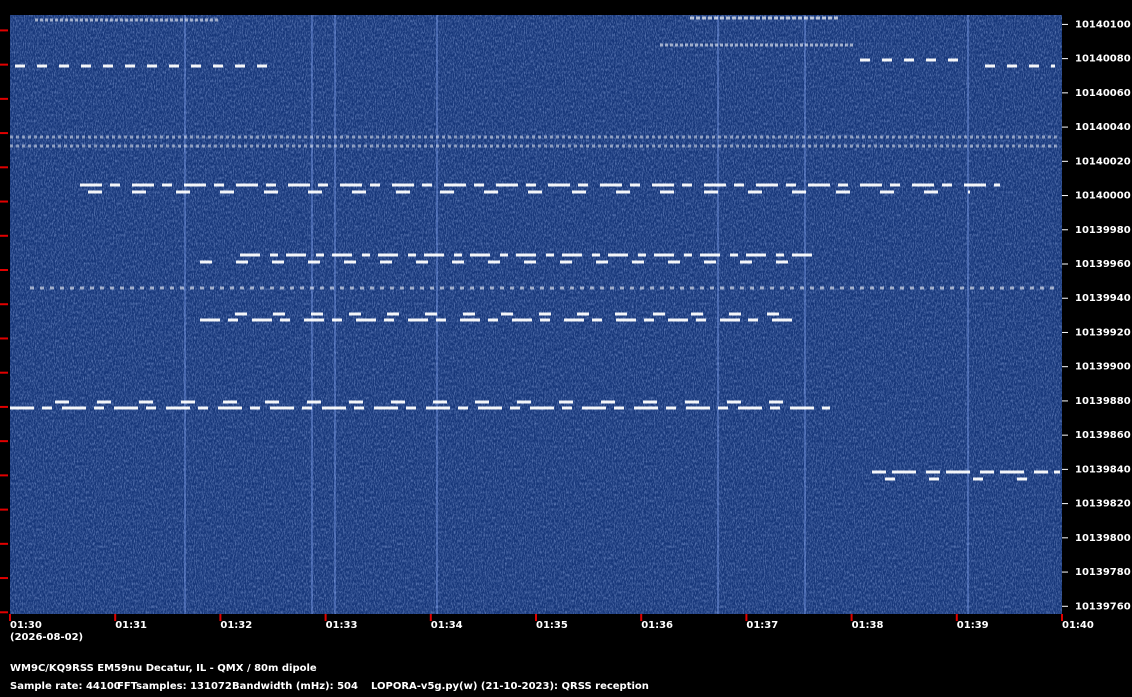 The image size is (1132, 697). I want to click on y-tick-label: 10139800, so click(1103, 538).